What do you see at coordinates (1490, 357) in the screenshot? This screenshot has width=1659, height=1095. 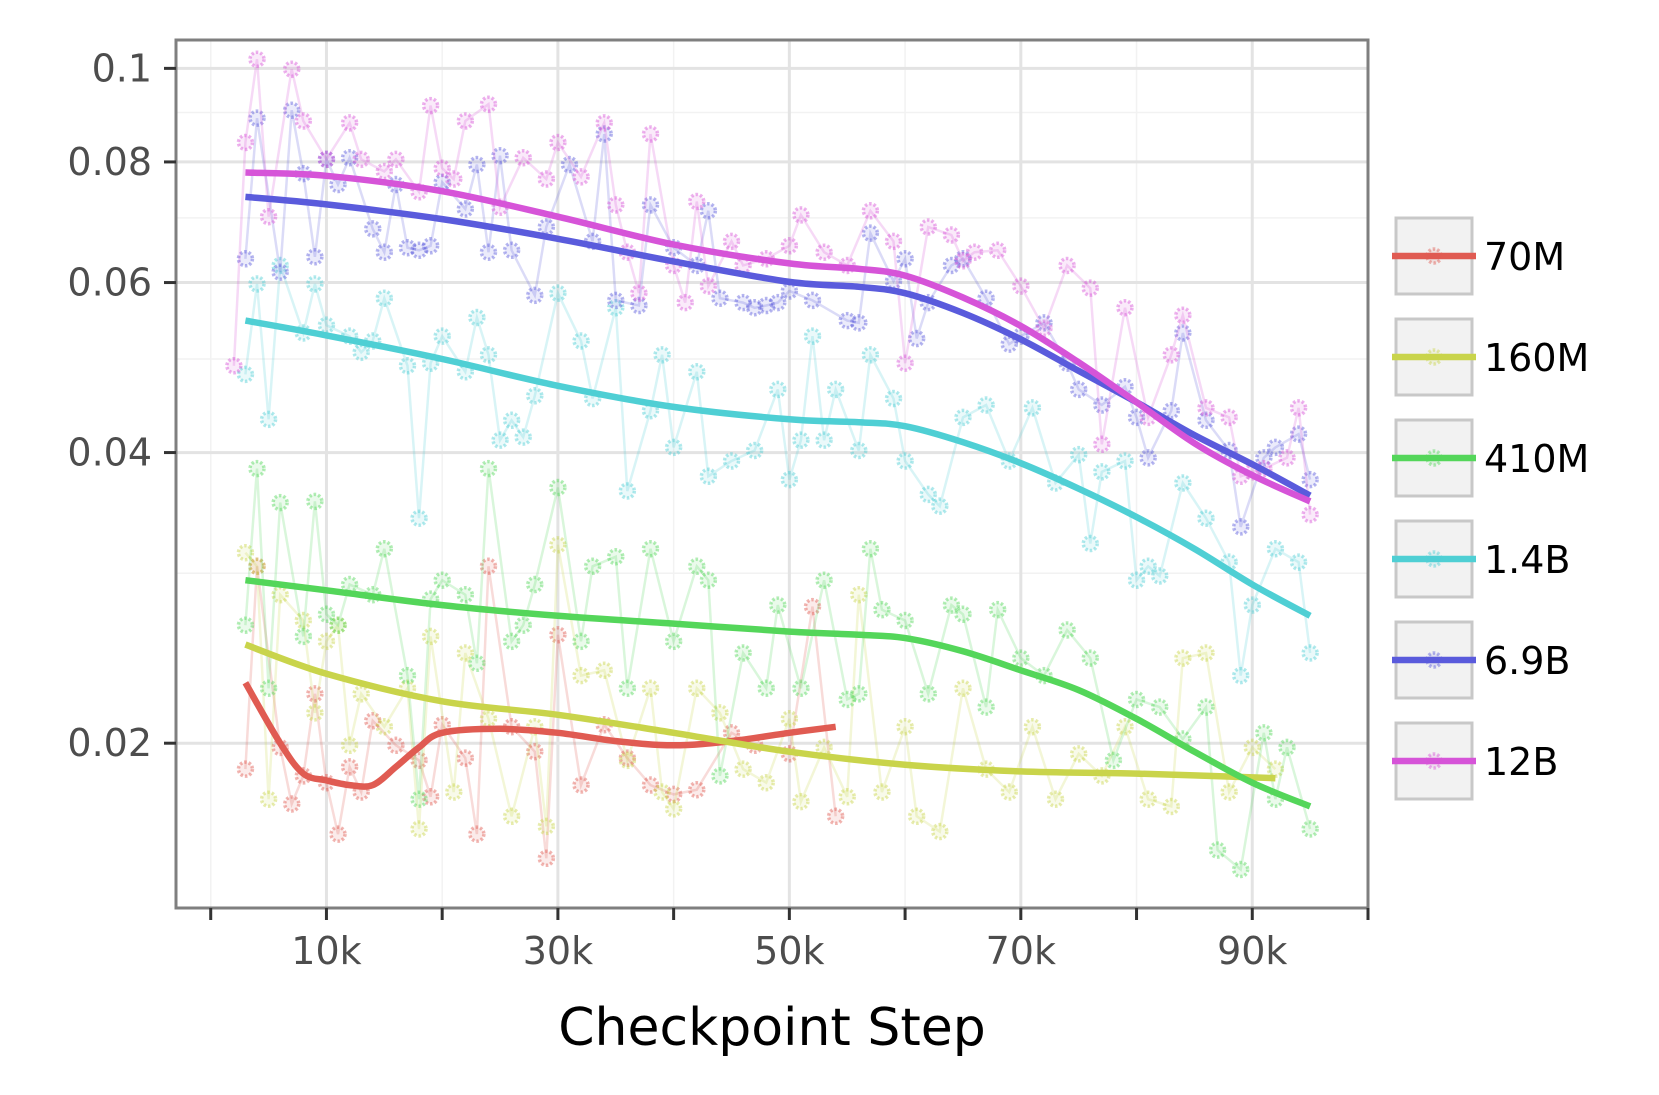 I see `legend-item-160M: 160M` at bounding box center [1490, 357].